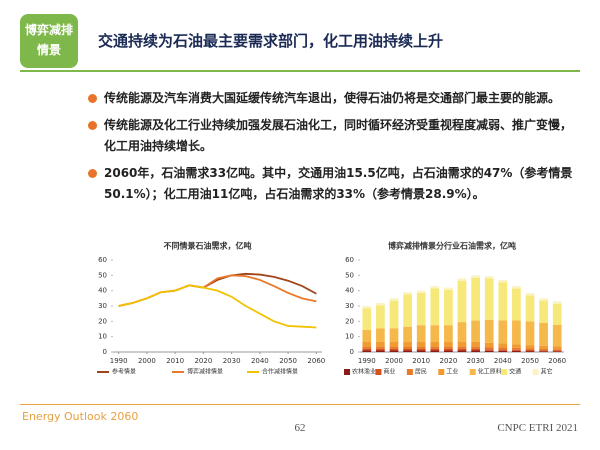  Describe the element at coordinates (349, 337) in the screenshot. I see `y-tick-label: 10` at that location.